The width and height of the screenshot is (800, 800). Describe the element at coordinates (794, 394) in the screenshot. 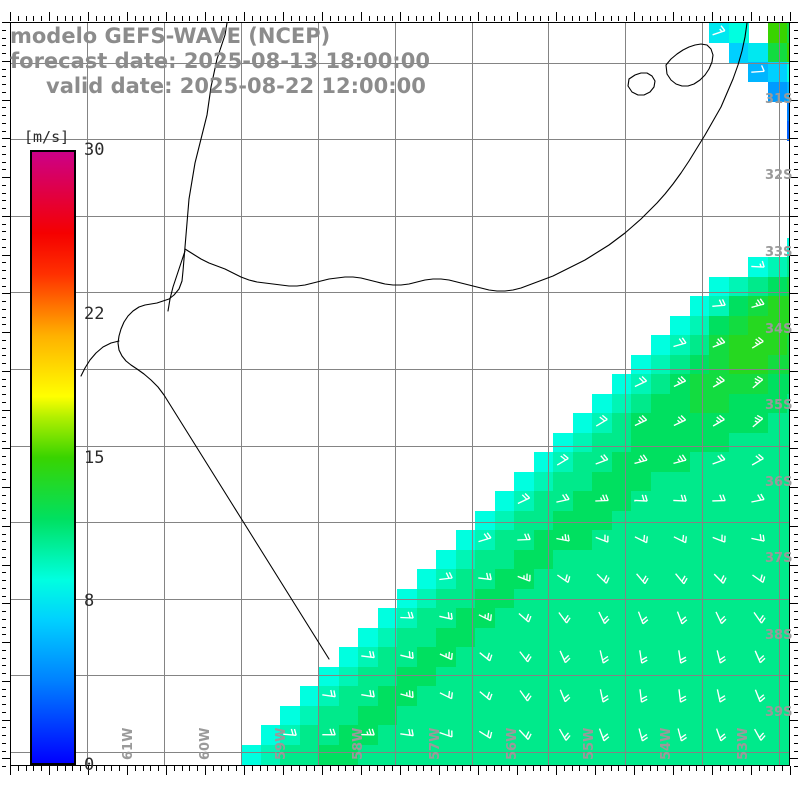

I see `axis-ticks-right` at that location.